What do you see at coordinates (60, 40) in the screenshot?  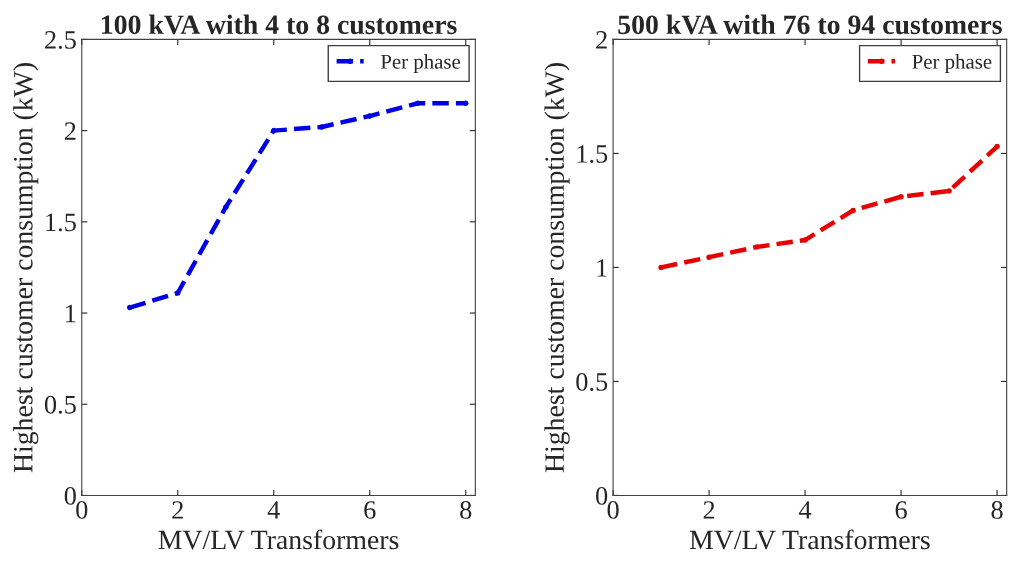 I see `y-tick-label: 2.5` at bounding box center [60, 40].